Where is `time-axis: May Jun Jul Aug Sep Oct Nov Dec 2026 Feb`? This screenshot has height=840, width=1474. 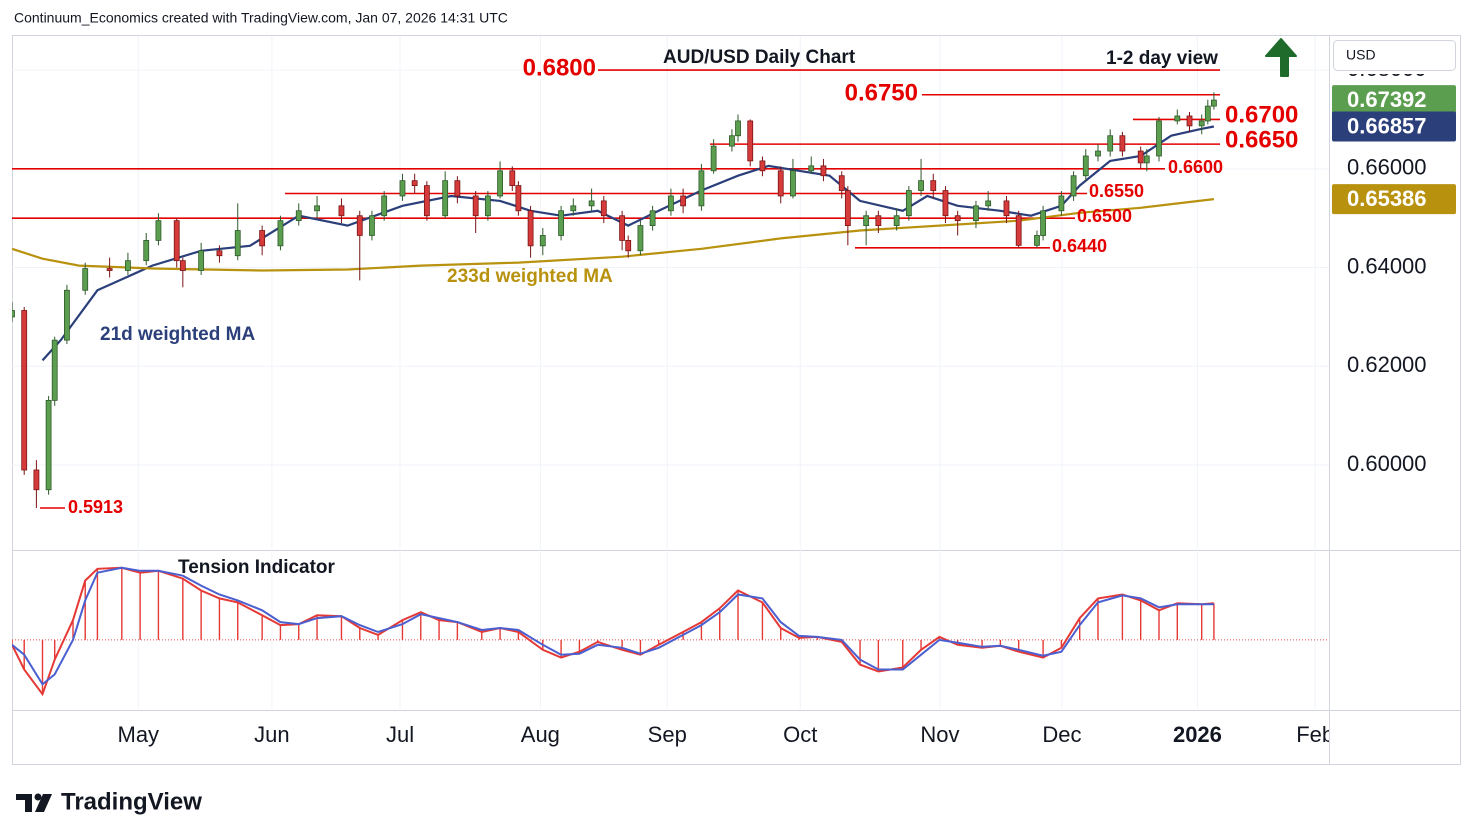
time-axis: May Jun Jul Aug Sep Oct Nov Dec 2026 Feb is located at coordinates (726, 734).